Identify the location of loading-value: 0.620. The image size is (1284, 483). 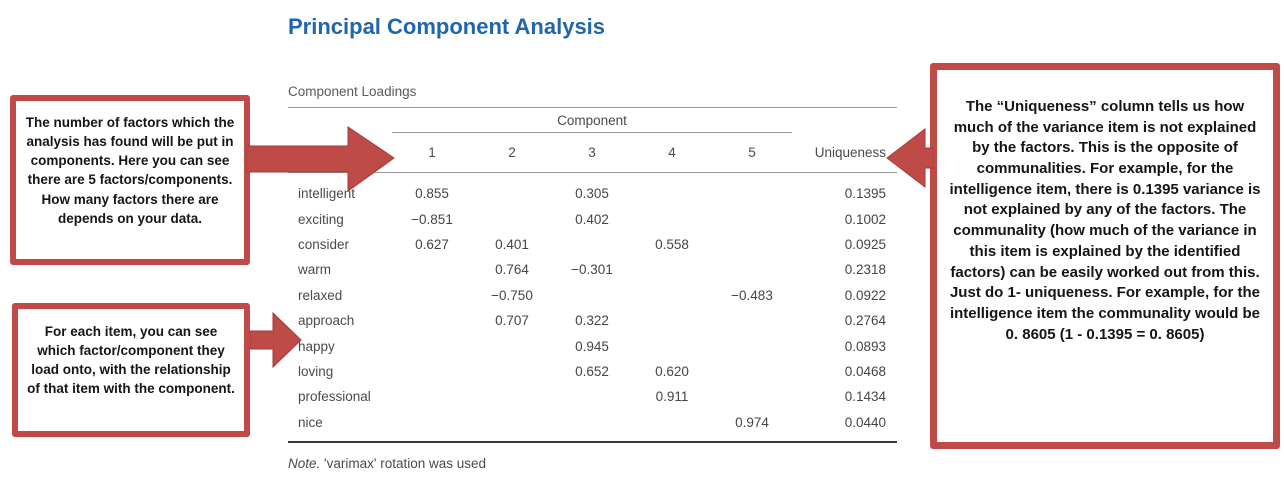
(672, 371).